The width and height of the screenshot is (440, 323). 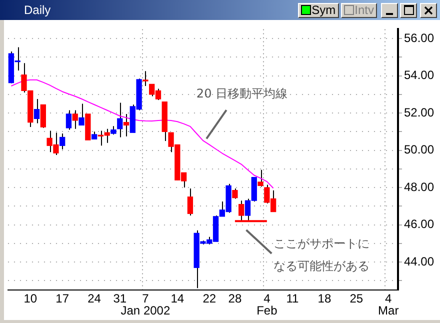 What do you see at coordinates (235, 298) in the screenshot?
I see `x-tick-label: 28` at bounding box center [235, 298].